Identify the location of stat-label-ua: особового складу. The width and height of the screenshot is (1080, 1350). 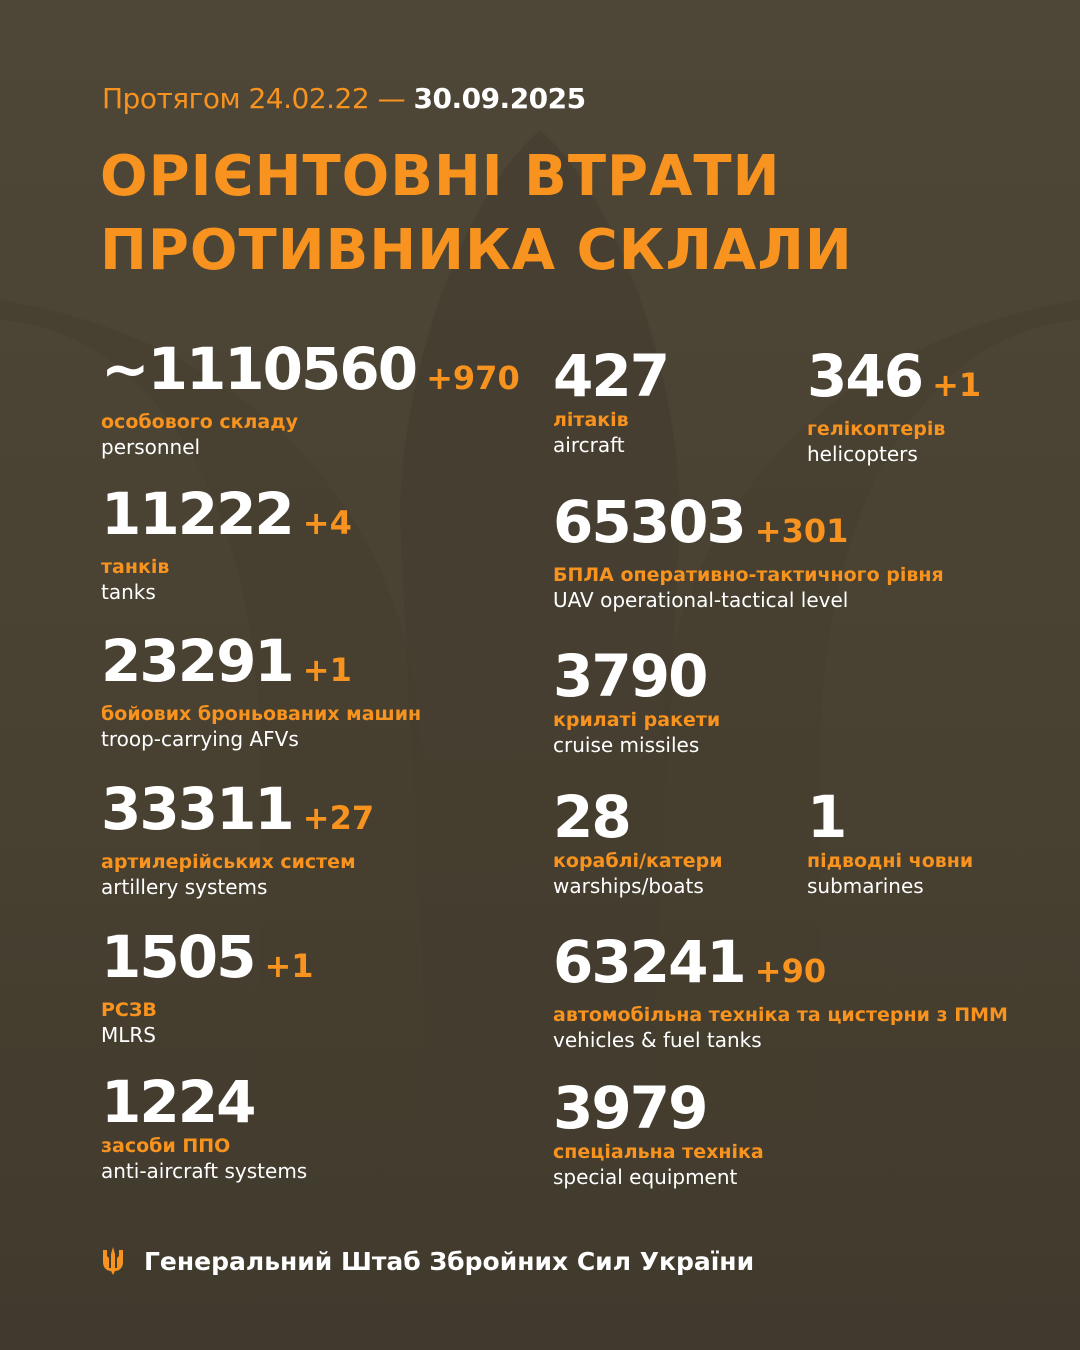
(199, 422).